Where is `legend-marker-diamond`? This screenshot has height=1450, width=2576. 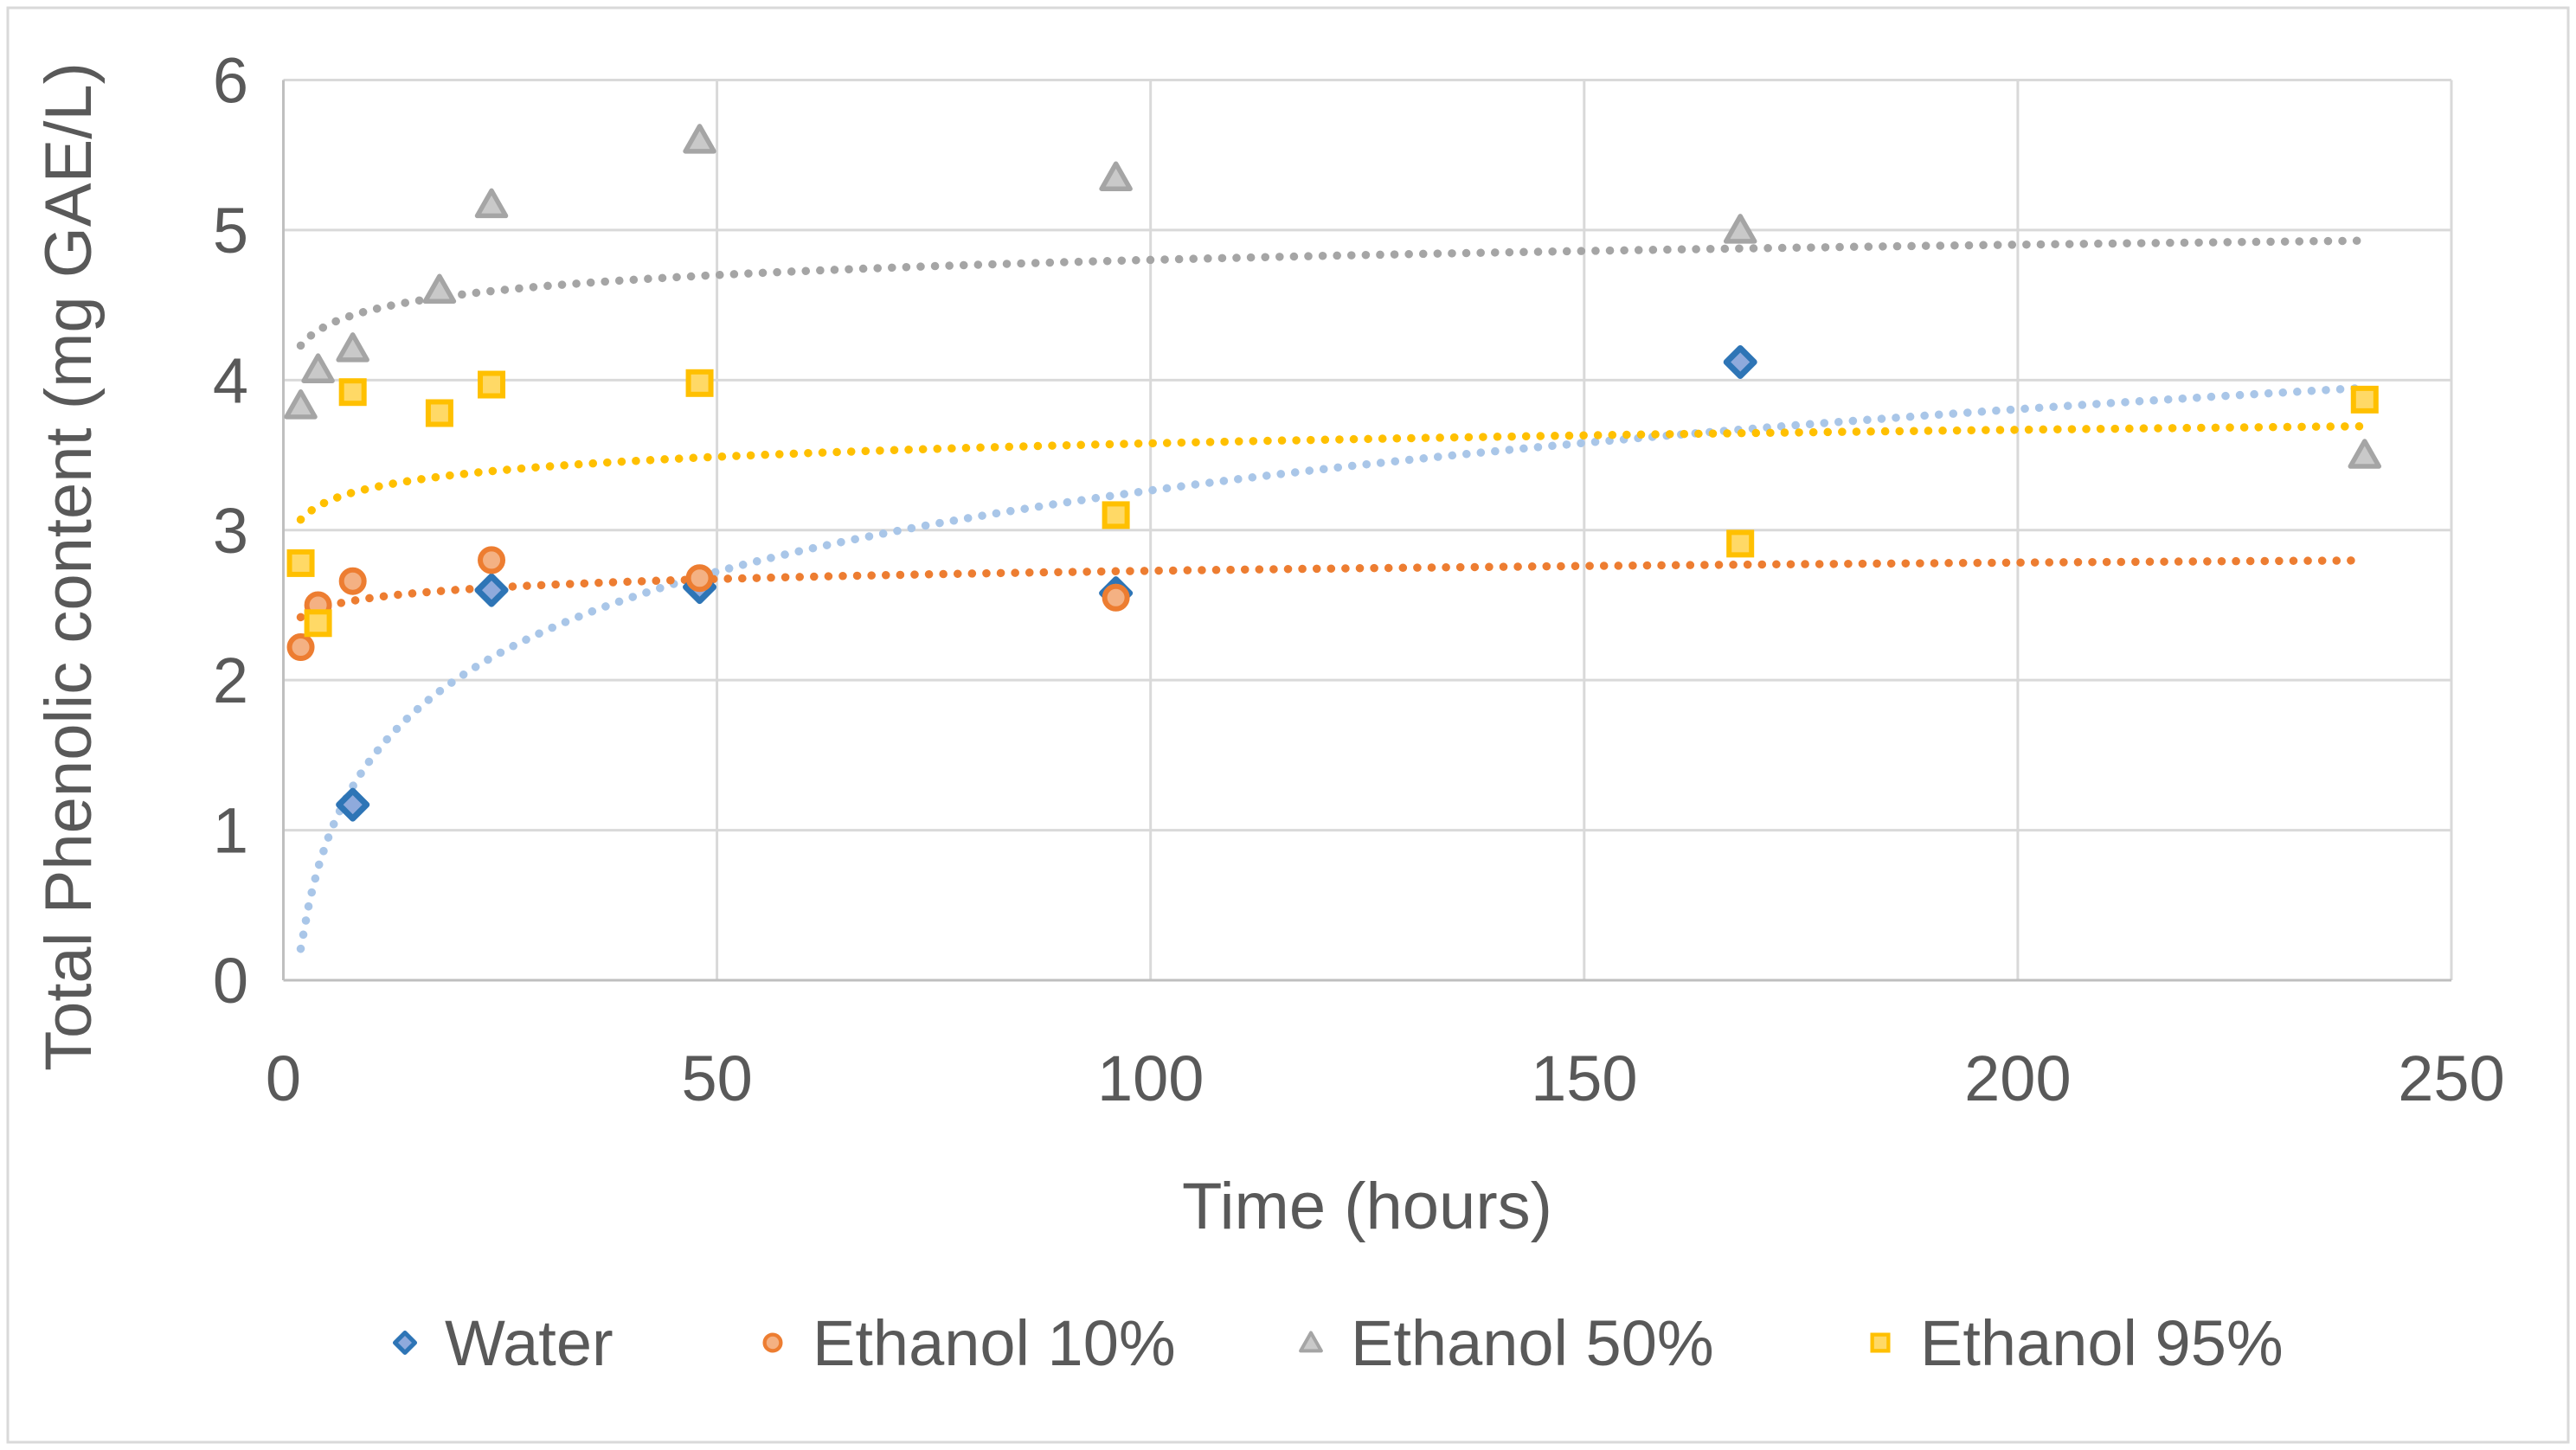
legend-marker-diamond is located at coordinates (405, 1343).